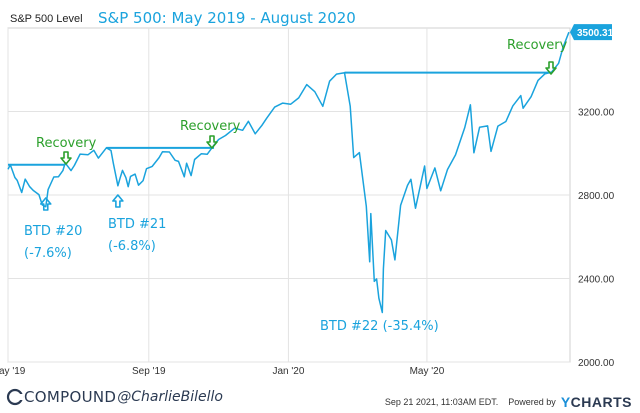 This screenshot has height=413, width=640. Describe the element at coordinates (532, 402) in the screenshot. I see `powered-by-label: Powered by` at that location.